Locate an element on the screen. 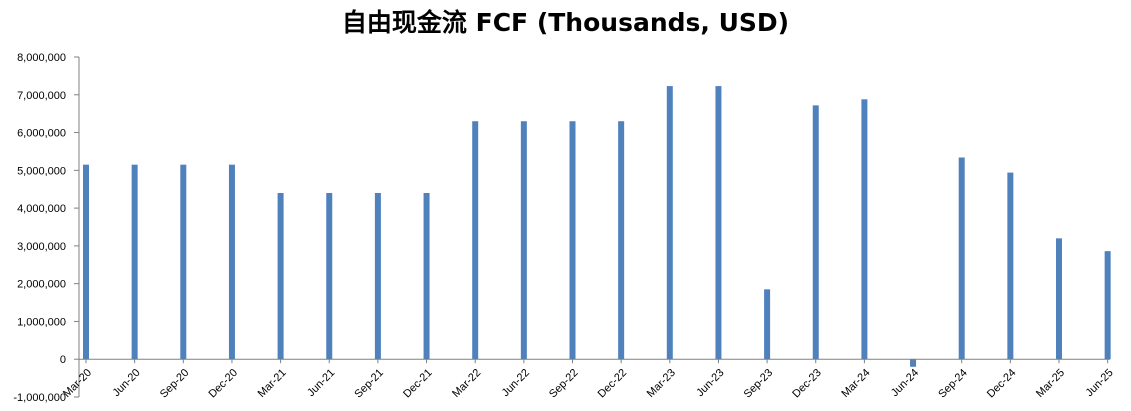 This screenshot has height=411, width=1131. x-tick-label: Sep-20 is located at coordinates (175, 384).